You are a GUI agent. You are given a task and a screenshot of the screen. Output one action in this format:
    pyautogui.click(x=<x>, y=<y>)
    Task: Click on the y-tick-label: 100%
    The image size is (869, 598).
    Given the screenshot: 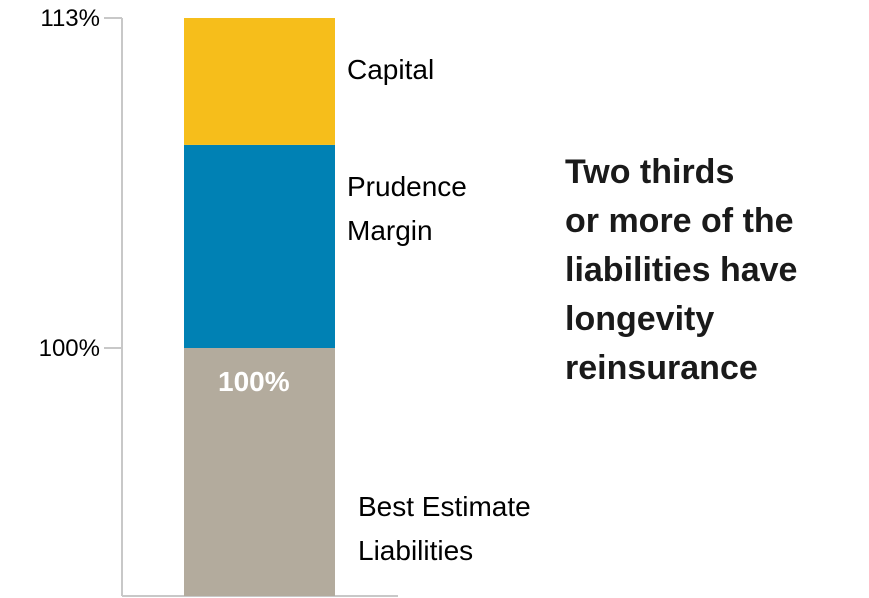 What is the action you would take?
    pyautogui.click(x=69, y=348)
    